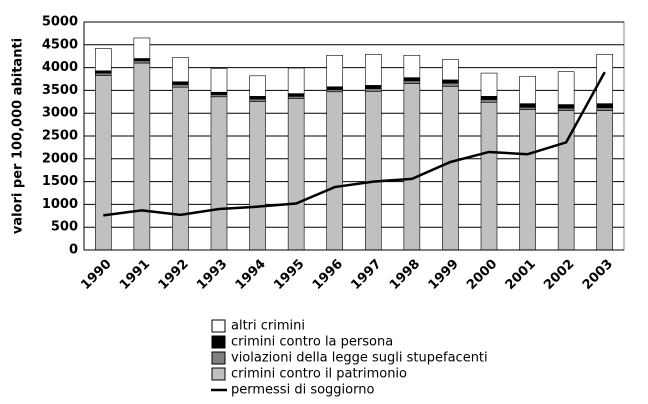  What do you see at coordinates (366, 275) in the screenshot?
I see `x-tick-label: 1997` at bounding box center [366, 275].